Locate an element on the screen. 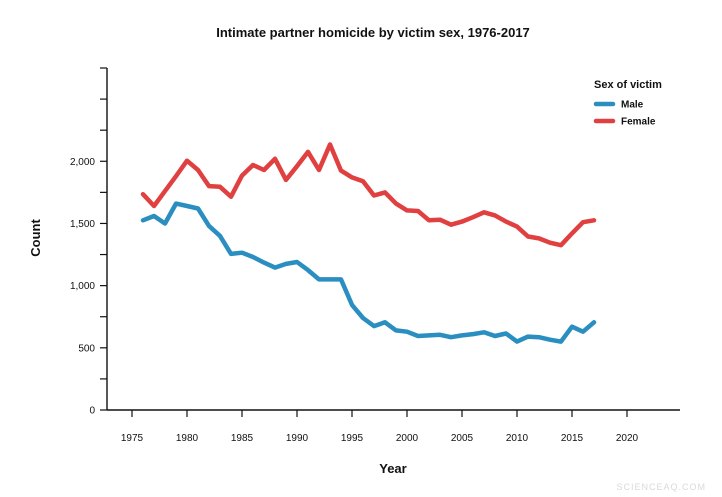 The height and width of the screenshot is (497, 722). x-tick-label: 1980 is located at coordinates (187, 438).